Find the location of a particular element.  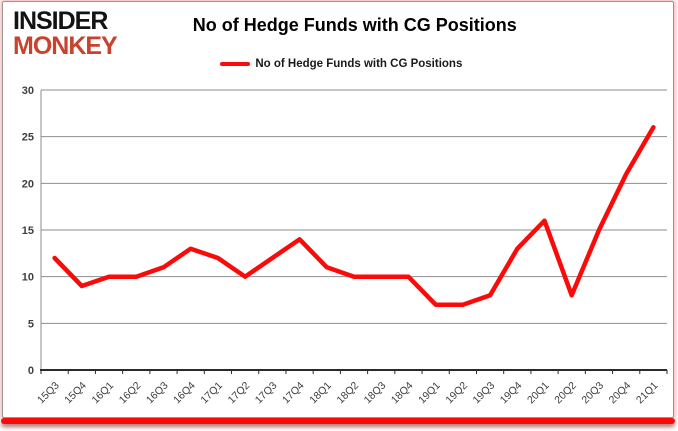

chart-legend: No of Hedge Funds with CG Positions is located at coordinates (341, 64).